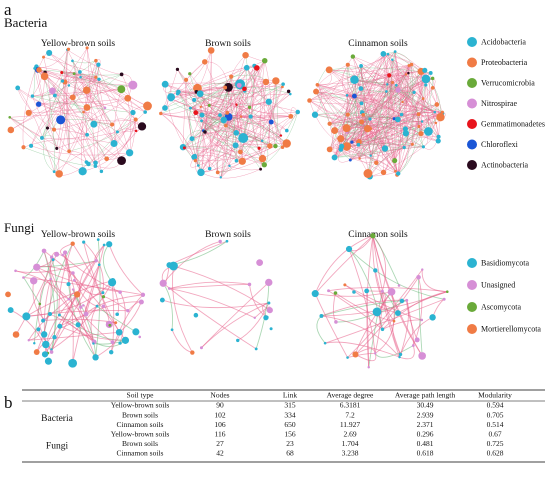 The height and width of the screenshot is (488, 550). What do you see at coordinates (425, 453) in the screenshot?
I see `table-cell: 0.618` at bounding box center [425, 453].